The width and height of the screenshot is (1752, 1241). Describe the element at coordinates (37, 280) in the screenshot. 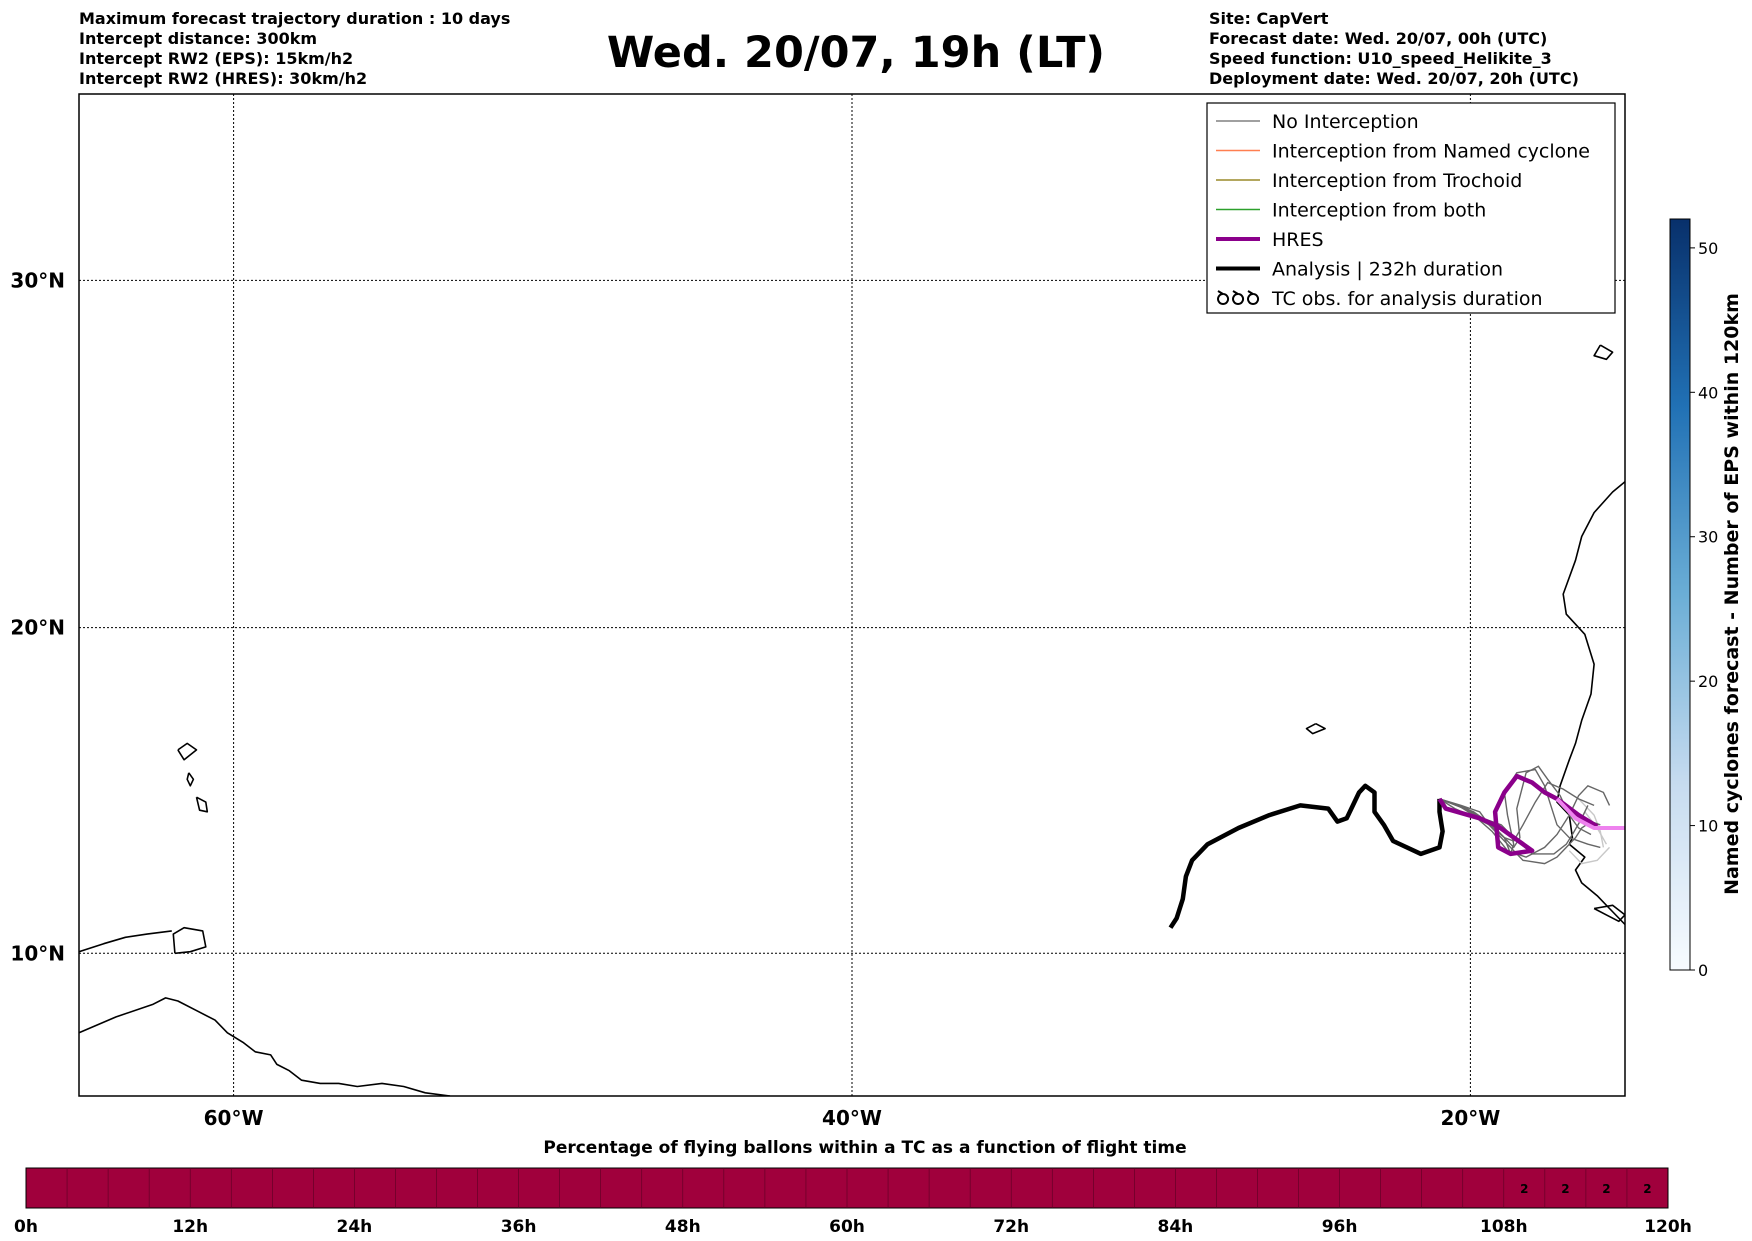

I see `lat-tick-label: 30°N` at that location.